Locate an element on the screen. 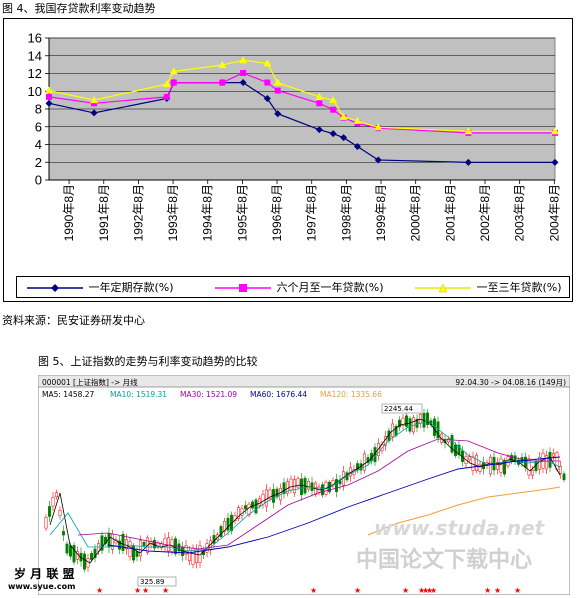 The width and height of the screenshot is (577, 598). rate-change-star-9: ★ is located at coordinates (429, 590).